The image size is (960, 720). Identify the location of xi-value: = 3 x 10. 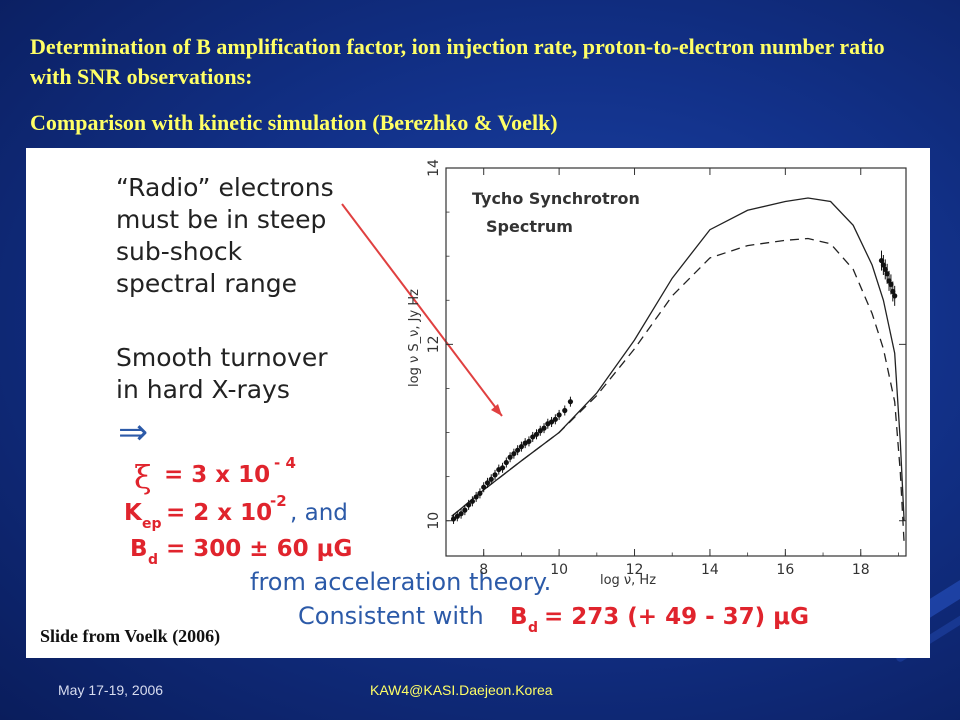
(217, 475).